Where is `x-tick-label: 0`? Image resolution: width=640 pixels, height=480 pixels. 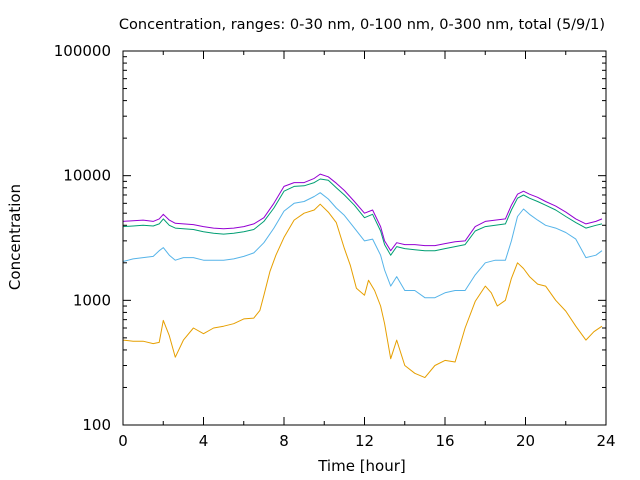 x-tick-label: 0 is located at coordinates (123, 441).